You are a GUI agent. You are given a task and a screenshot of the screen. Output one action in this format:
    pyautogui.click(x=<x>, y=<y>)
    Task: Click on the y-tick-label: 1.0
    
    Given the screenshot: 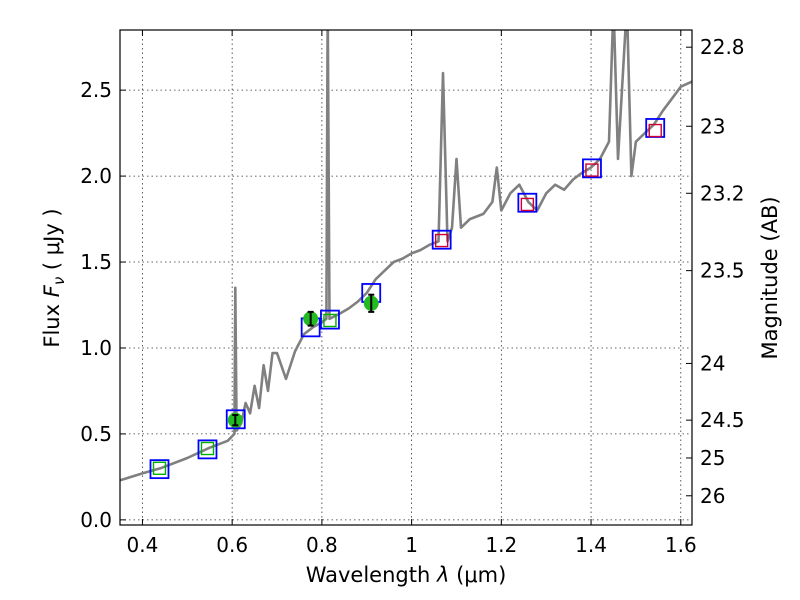 What is the action you would take?
    pyautogui.click(x=96, y=348)
    